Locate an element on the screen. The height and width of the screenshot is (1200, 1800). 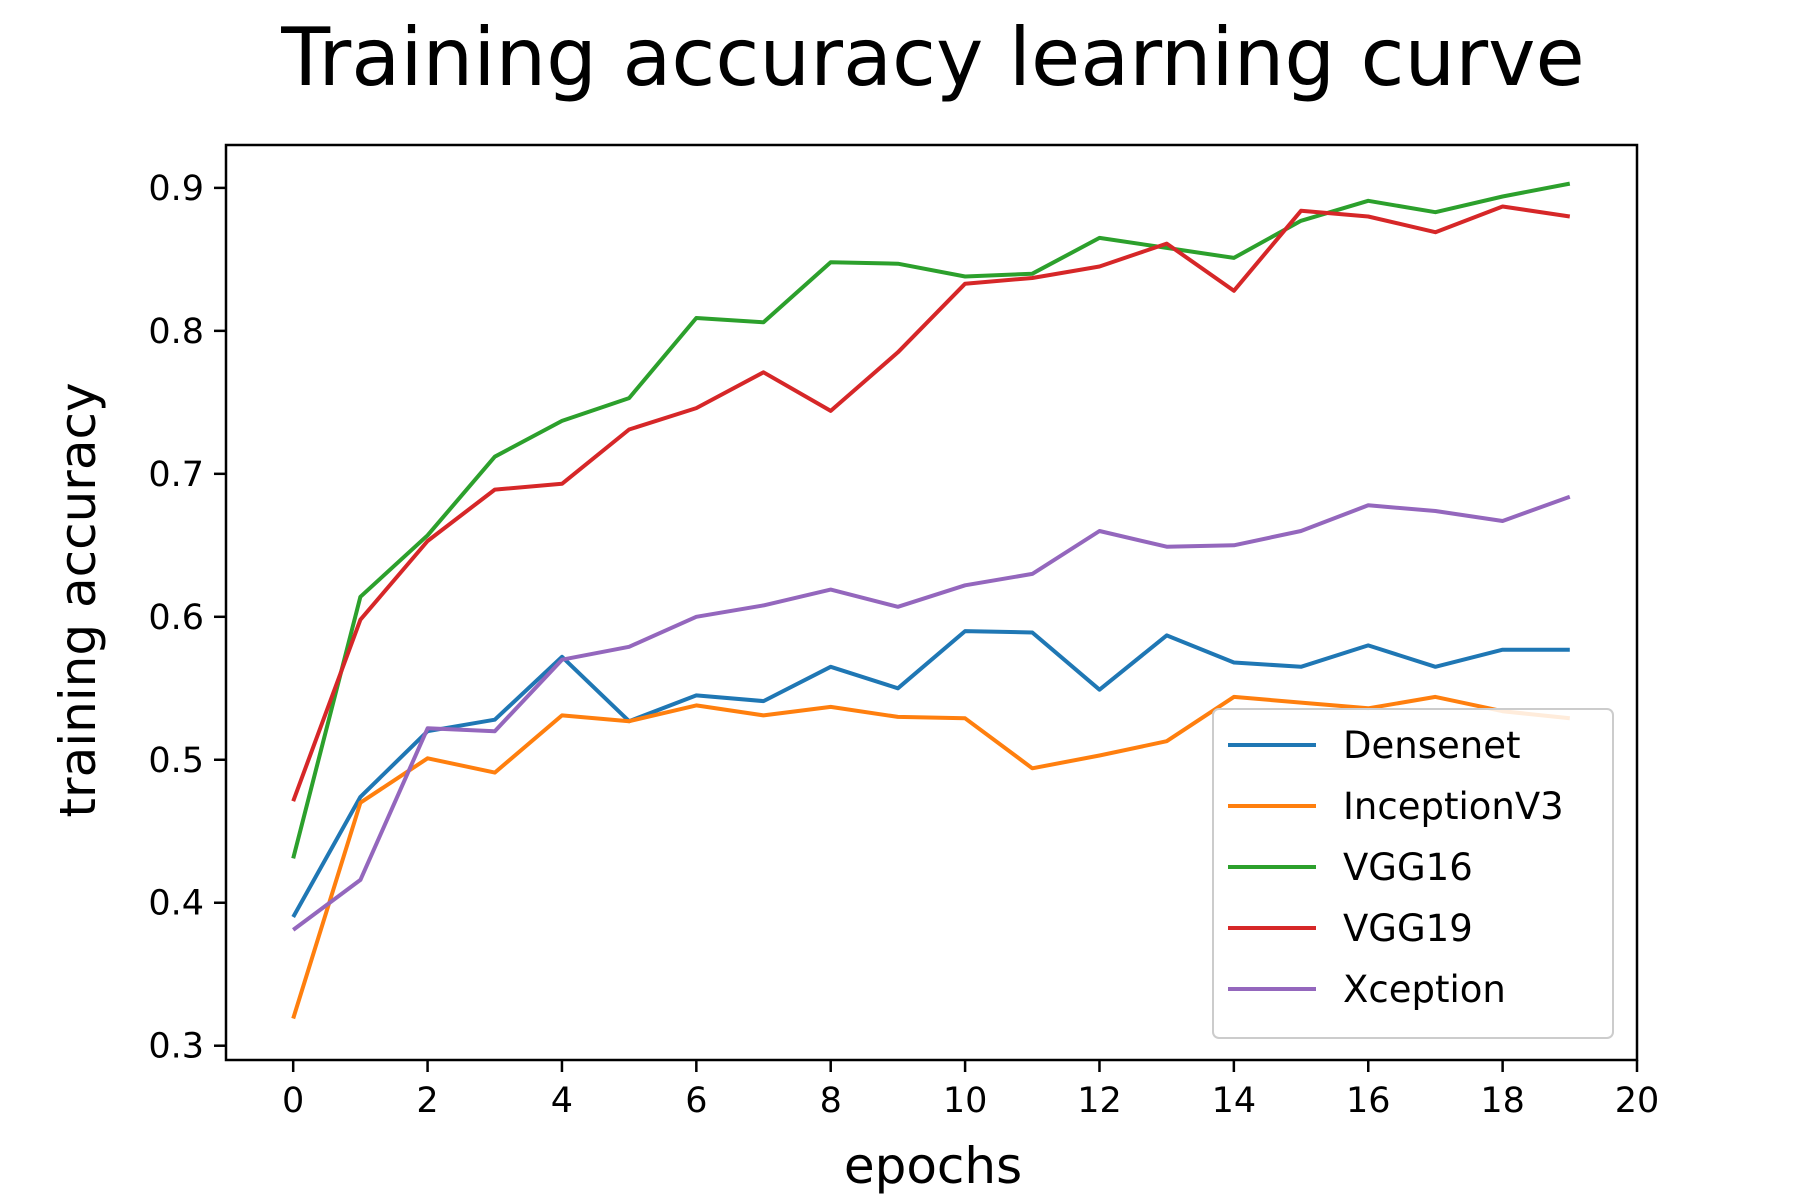
x-tick-label: 12 is located at coordinates (1099, 1101).